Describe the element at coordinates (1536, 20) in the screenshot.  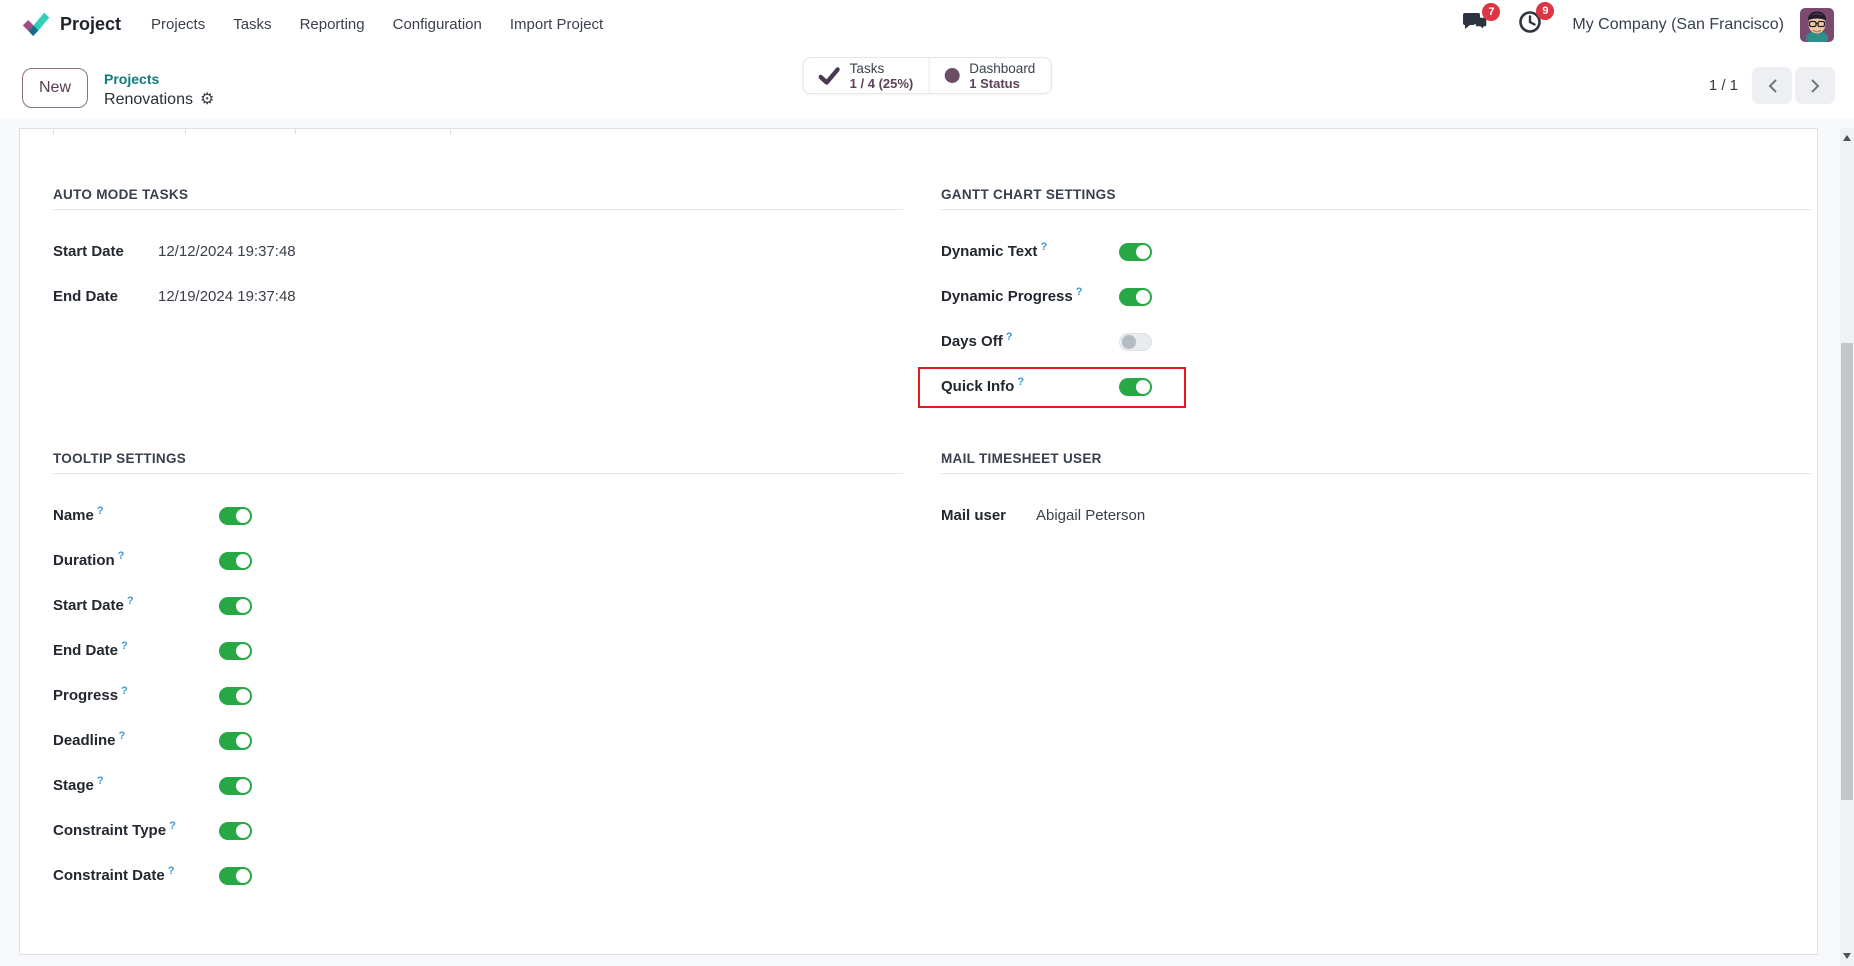
I see `activities-button: 9` at that location.